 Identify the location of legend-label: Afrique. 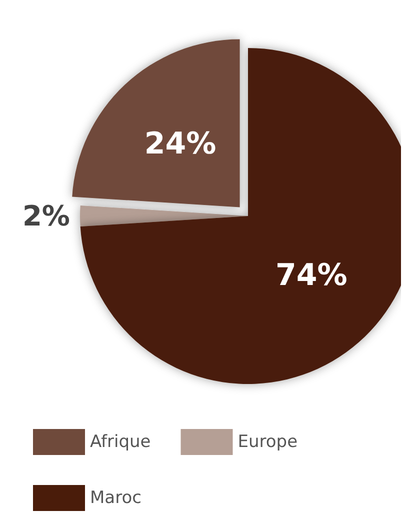
(120, 442).